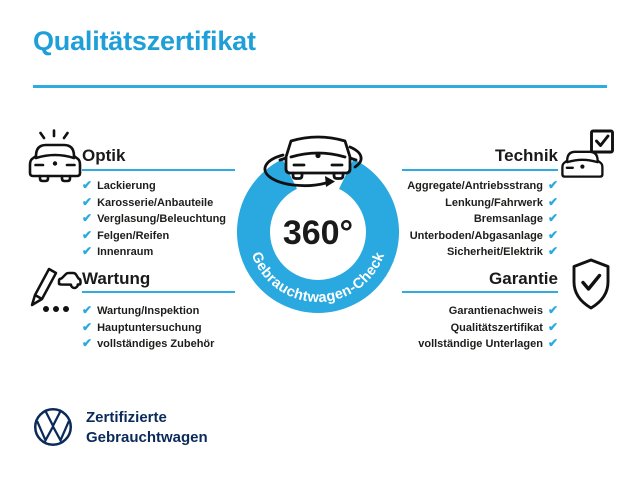 The image size is (640, 480). I want to click on check-item-label: Verglasung/Beleuchtung, so click(162, 219).